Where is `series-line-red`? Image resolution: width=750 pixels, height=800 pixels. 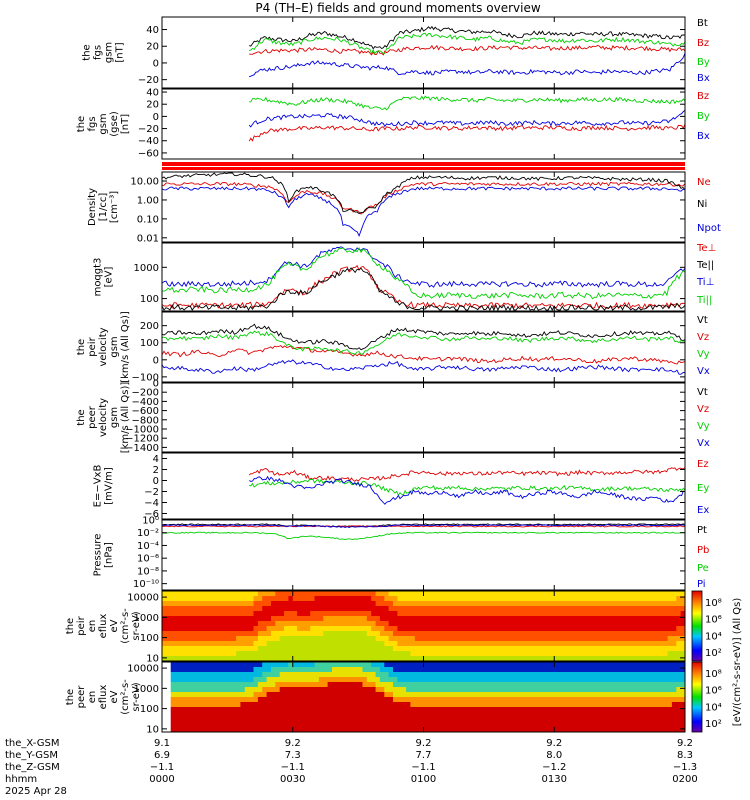 series-line-red is located at coordinates (423, 355).